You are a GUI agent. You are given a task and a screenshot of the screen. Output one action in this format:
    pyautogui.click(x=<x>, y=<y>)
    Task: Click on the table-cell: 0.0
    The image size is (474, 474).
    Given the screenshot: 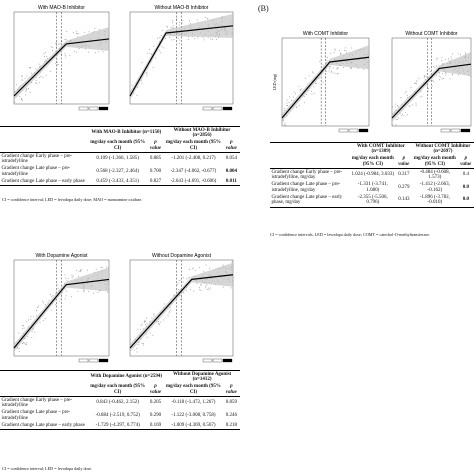 What is the action you would take?
    pyautogui.click(x=465, y=201)
    